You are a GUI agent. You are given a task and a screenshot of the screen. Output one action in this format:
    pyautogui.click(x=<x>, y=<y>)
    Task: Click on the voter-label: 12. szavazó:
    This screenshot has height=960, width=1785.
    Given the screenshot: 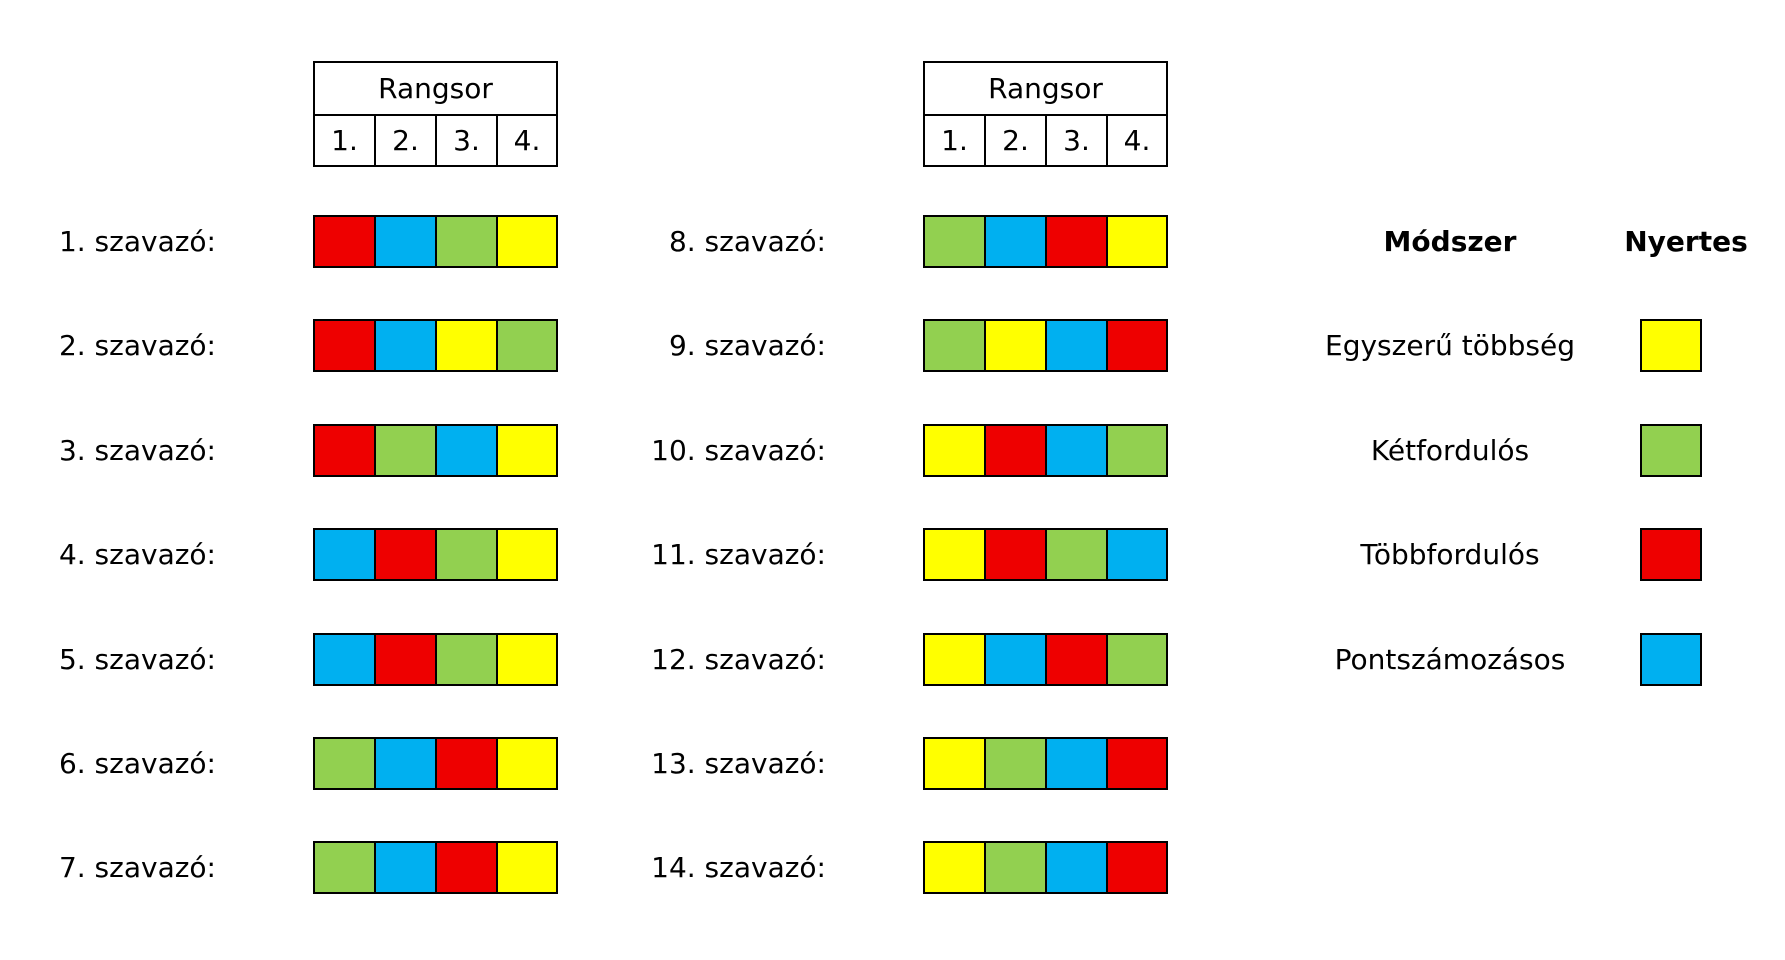 What is the action you would take?
    pyautogui.click(x=738, y=659)
    